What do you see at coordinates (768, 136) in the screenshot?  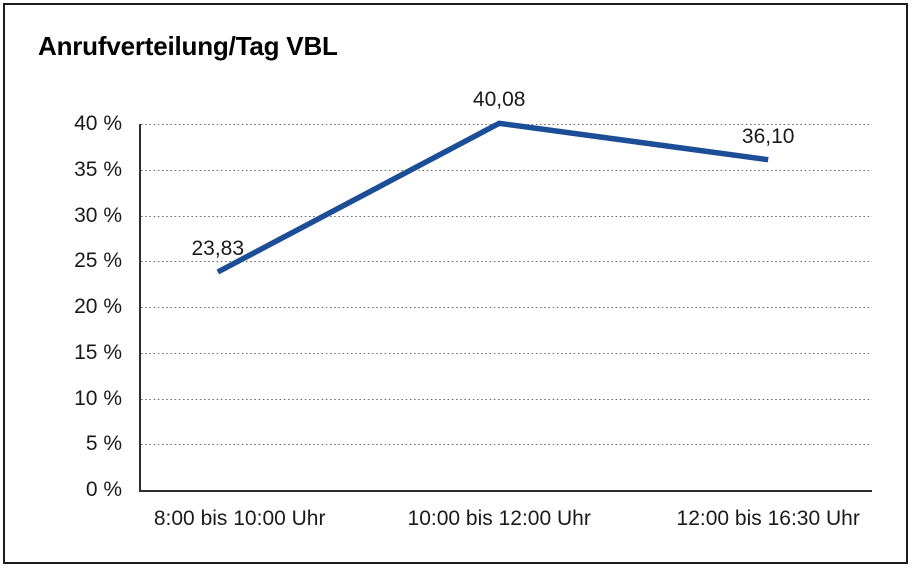 I see `value-label-2: 36,10` at bounding box center [768, 136].